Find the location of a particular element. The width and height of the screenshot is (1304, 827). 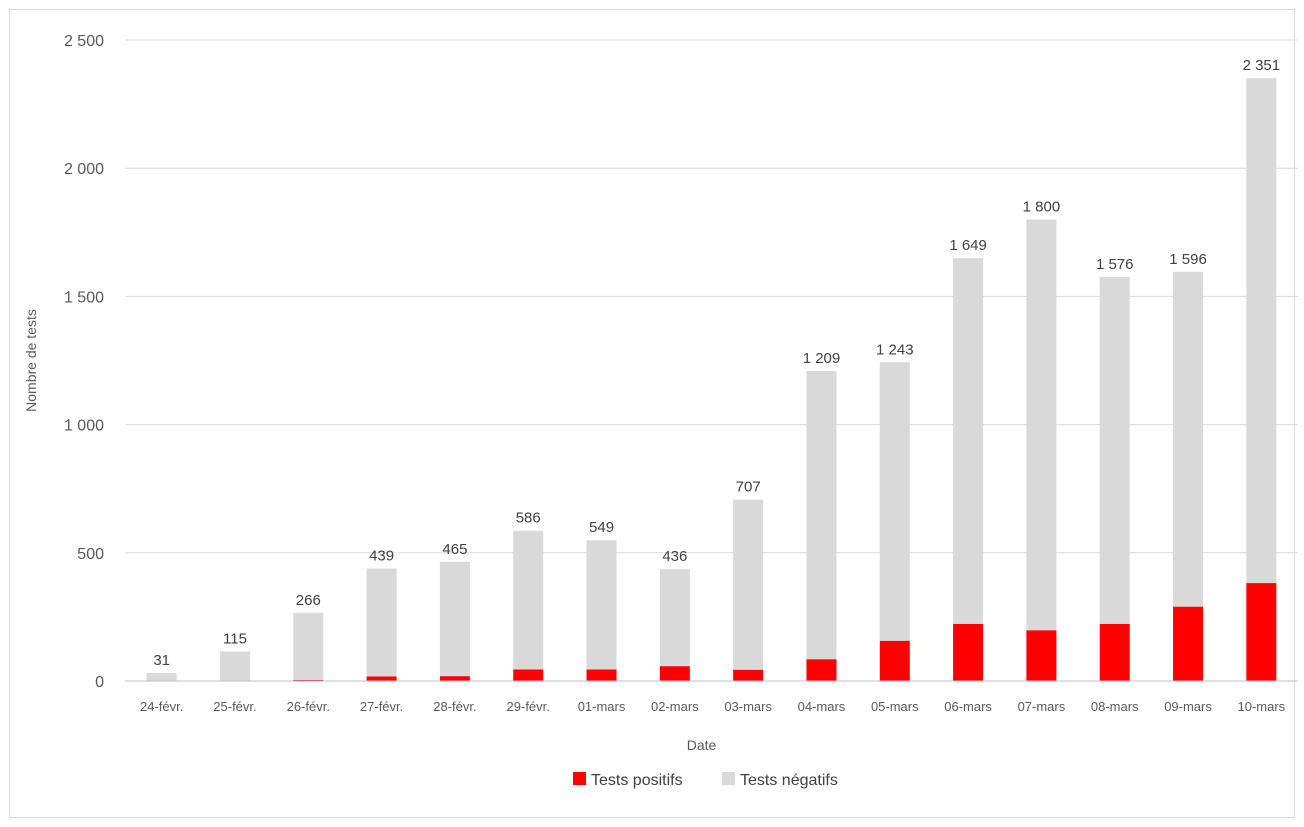

bar-total-label: 465 is located at coordinates (454, 549).